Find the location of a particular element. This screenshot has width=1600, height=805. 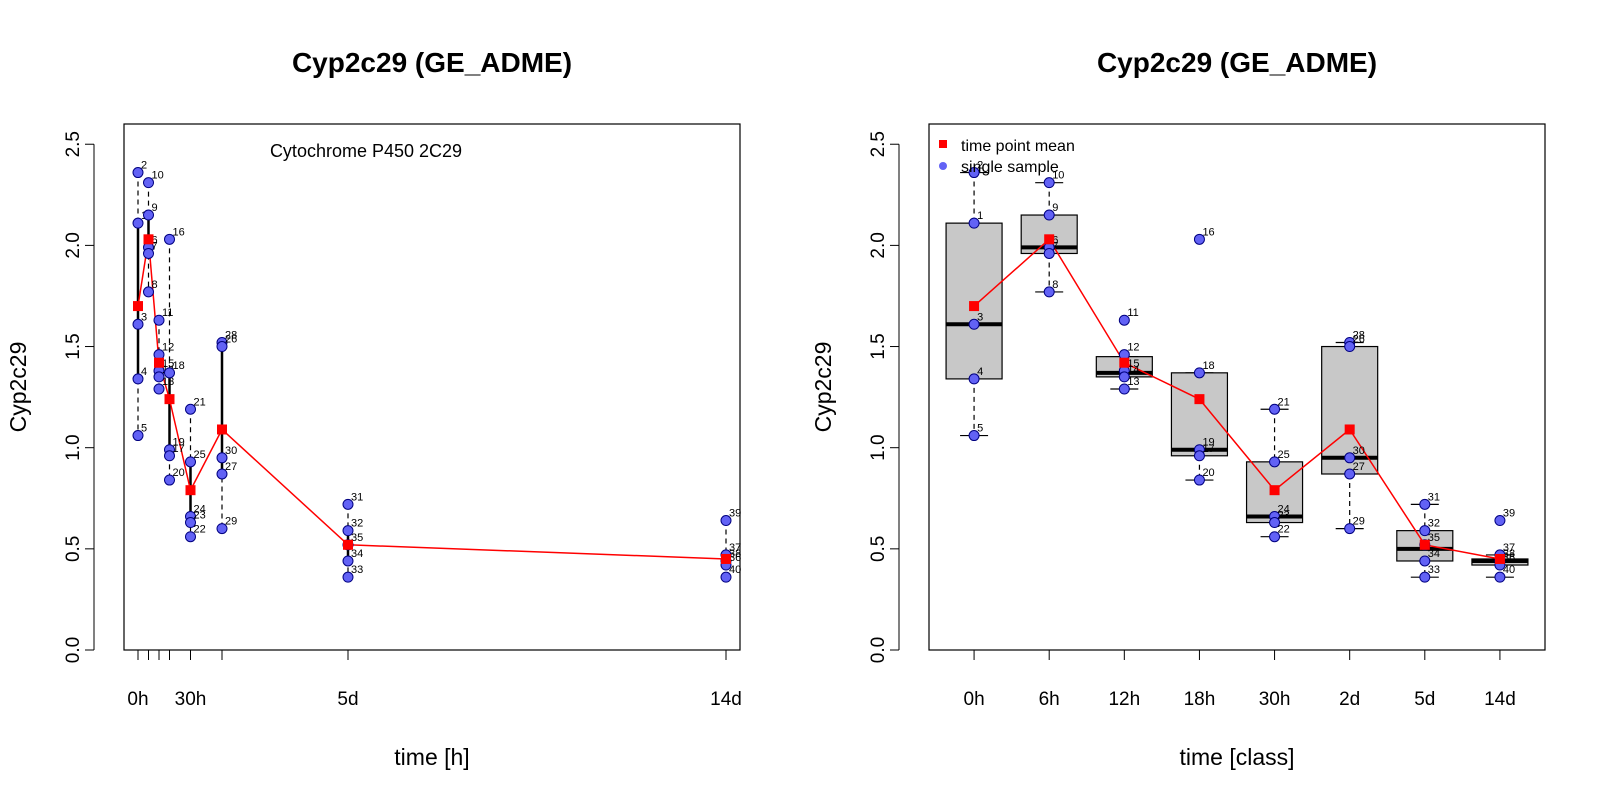

legend-sample-swatch is located at coordinates (943, 166).